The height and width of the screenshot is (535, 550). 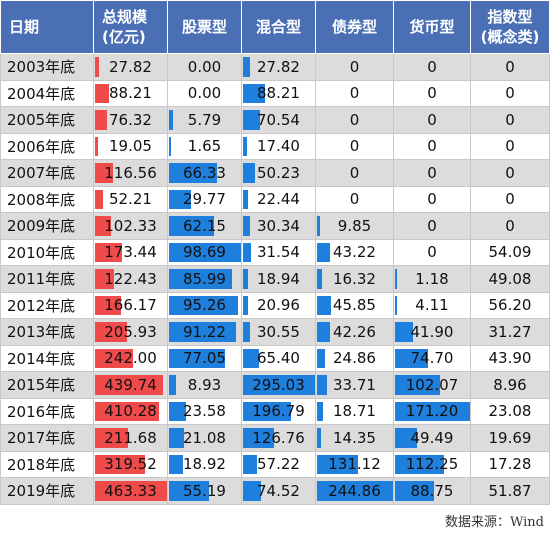 I want to click on stock-value: 95.26, so click(x=204, y=305).